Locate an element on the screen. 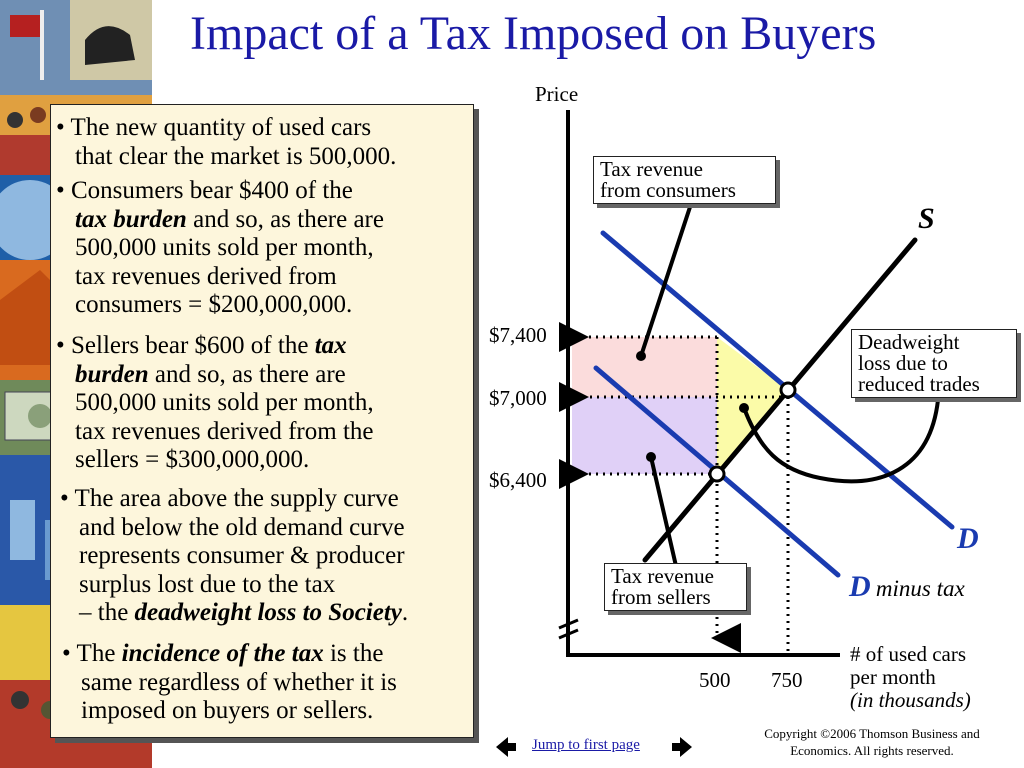 The width and height of the screenshot is (1024, 768). consumer-callout-pointer is located at coordinates (665, 281).